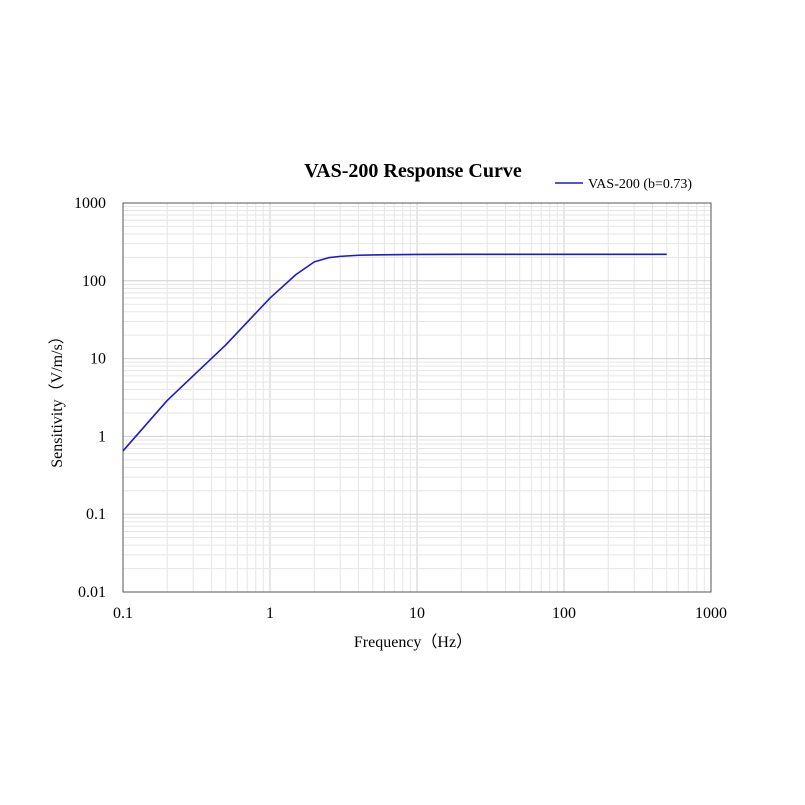  Describe the element at coordinates (94, 281) in the screenshot. I see `y-tick-label: 100` at that location.